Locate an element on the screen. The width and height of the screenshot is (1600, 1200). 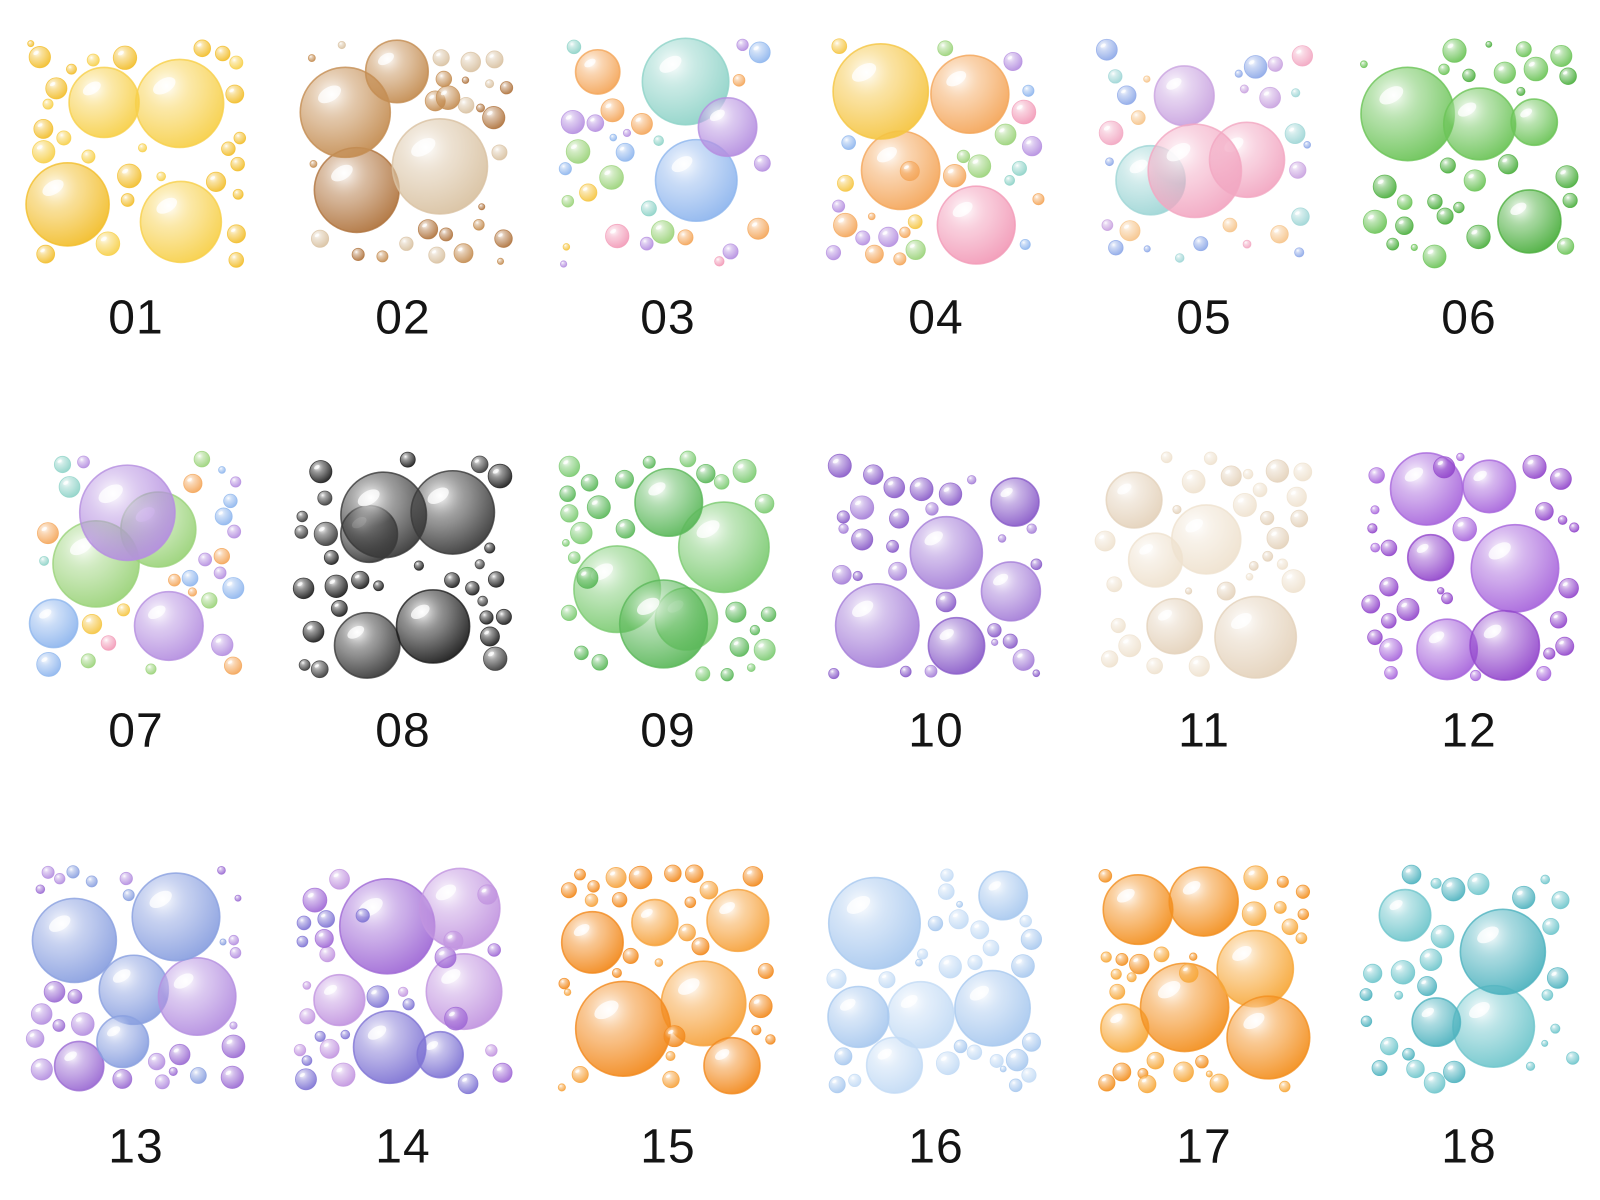
tile: 08 is located at coordinates (402, 604).